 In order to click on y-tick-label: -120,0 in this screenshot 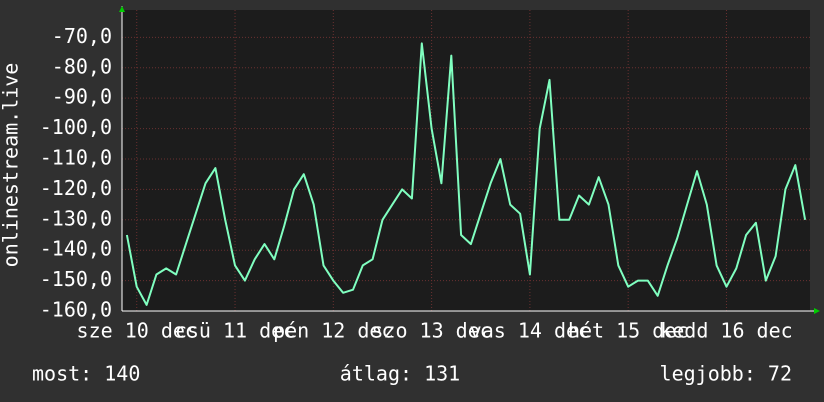, I will do `click(76, 188)`.